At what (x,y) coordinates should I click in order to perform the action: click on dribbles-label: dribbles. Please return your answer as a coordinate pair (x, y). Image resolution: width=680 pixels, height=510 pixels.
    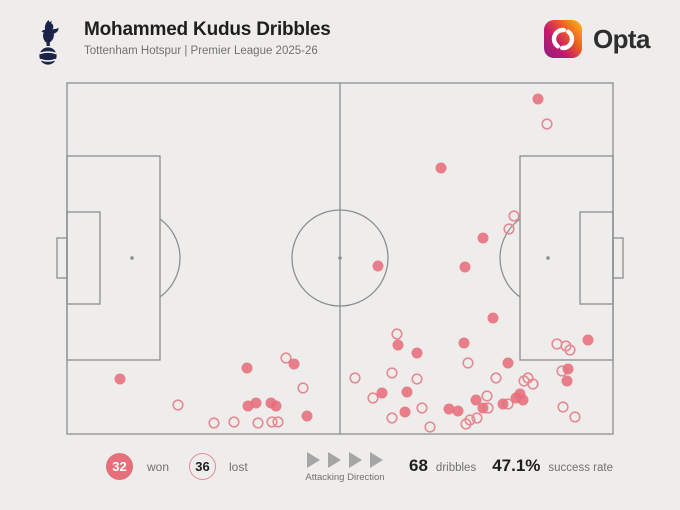
    Looking at the image, I should click on (456, 468).